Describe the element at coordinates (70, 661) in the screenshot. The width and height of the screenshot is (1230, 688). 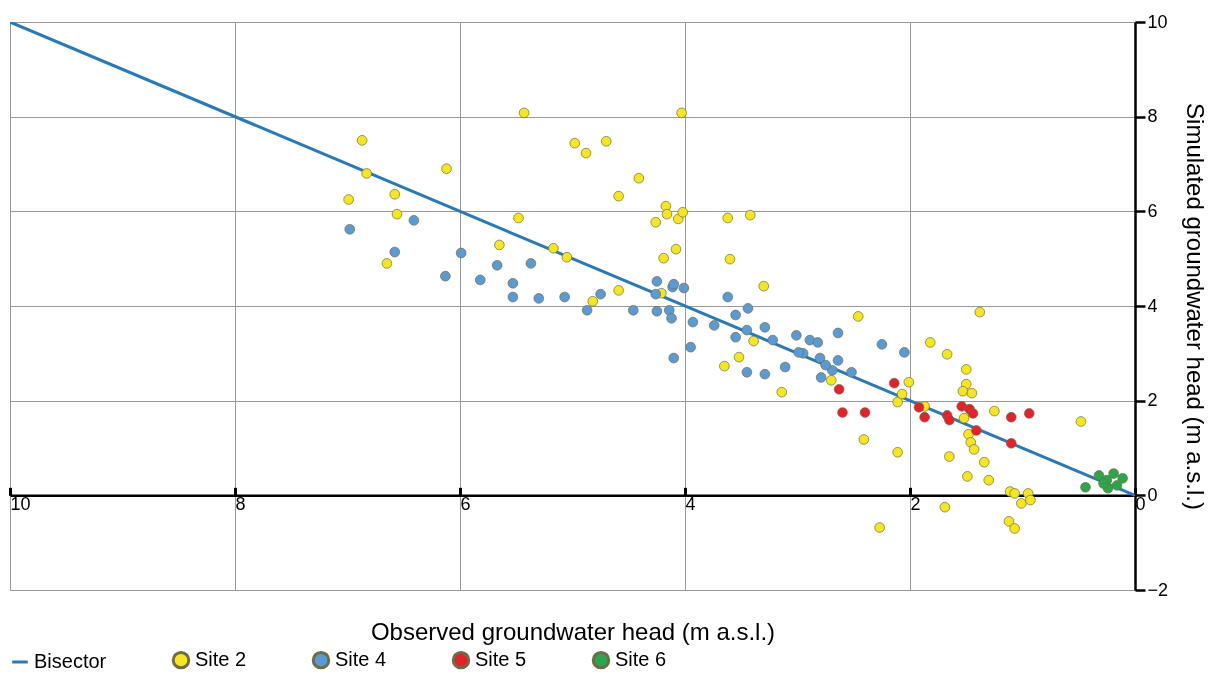
I see `legend-label: Bisector` at that location.